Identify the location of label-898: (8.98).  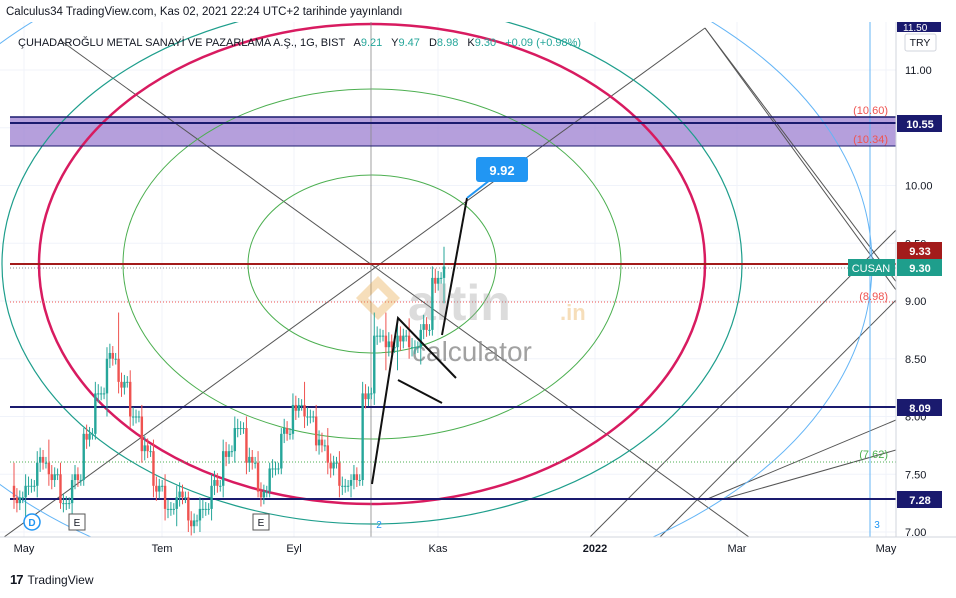
(873, 297).